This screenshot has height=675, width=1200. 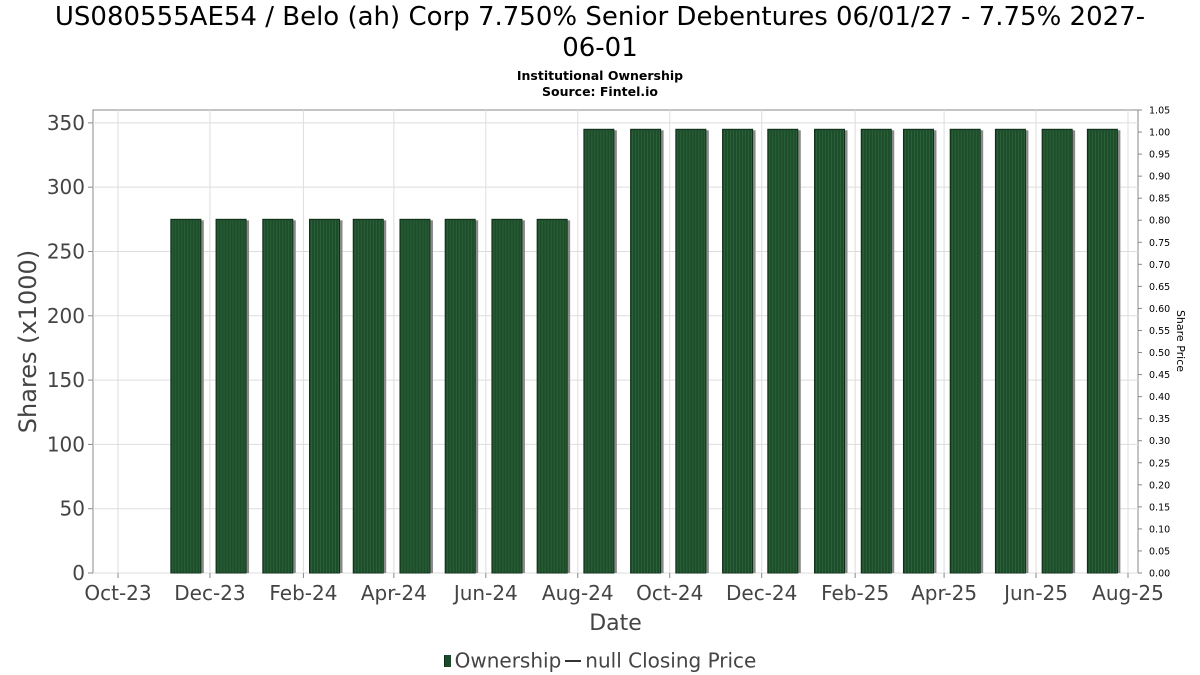 What do you see at coordinates (394, 593) in the screenshot?
I see `x-tick-label: Apr-24` at bounding box center [394, 593].